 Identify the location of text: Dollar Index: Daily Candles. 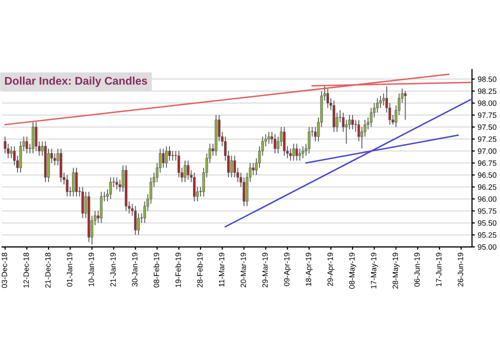
(76, 81).